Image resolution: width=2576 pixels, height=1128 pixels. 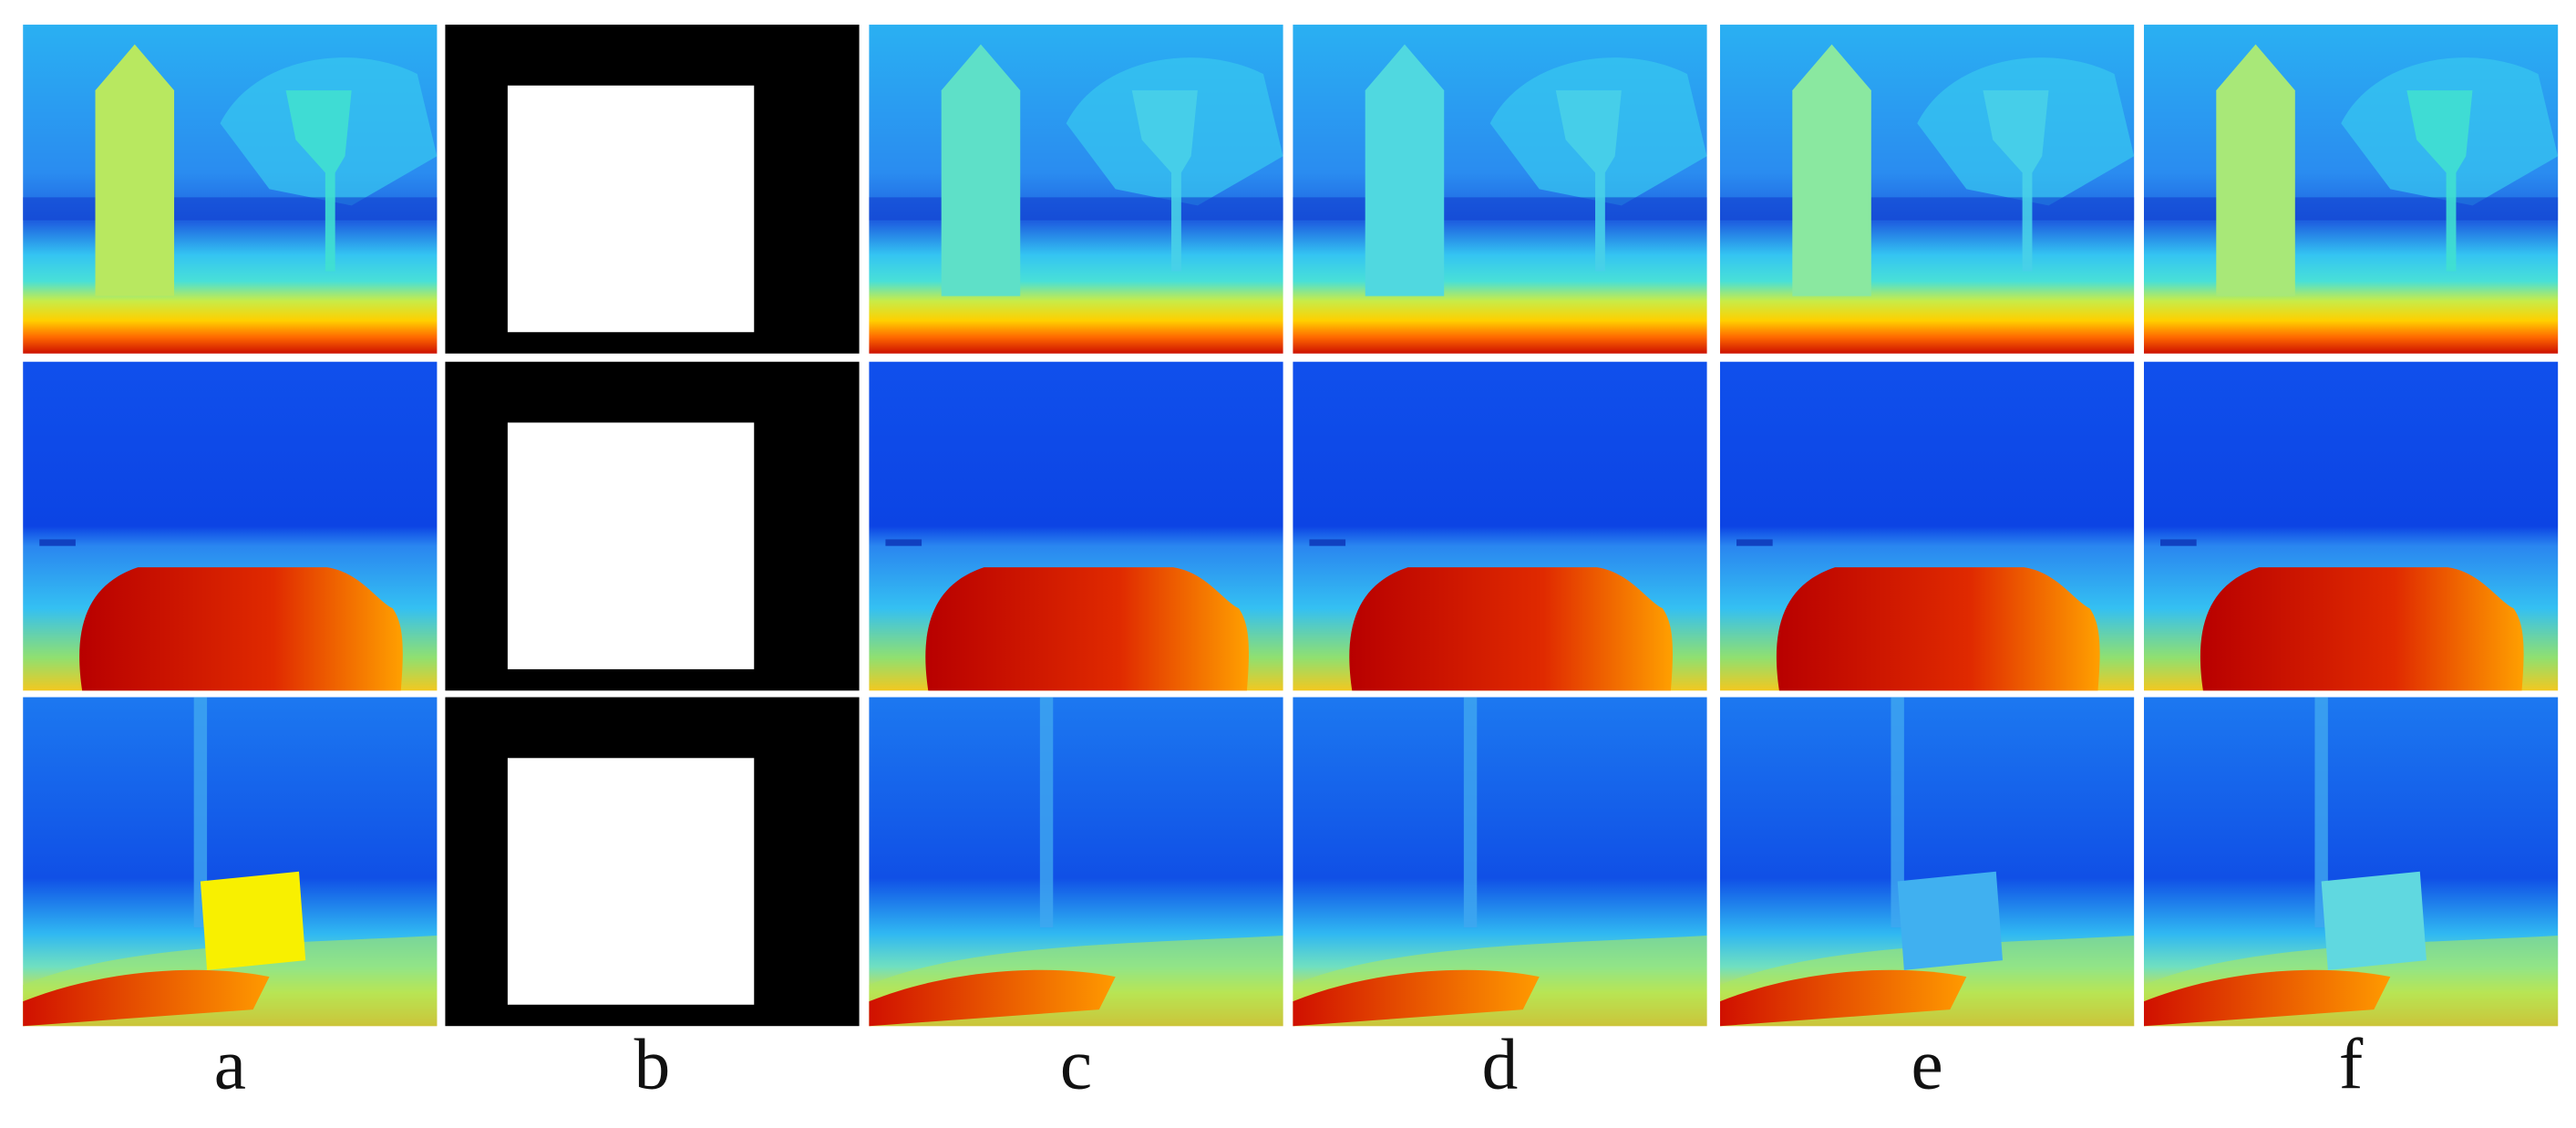 I want to click on panel-label: d, so click(x=1500, y=1065).